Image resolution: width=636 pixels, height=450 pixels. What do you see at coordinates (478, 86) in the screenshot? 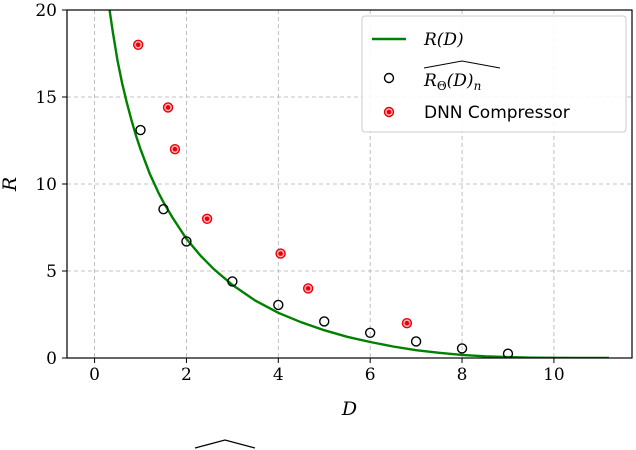
I see `legend-label-end: n` at bounding box center [478, 86].